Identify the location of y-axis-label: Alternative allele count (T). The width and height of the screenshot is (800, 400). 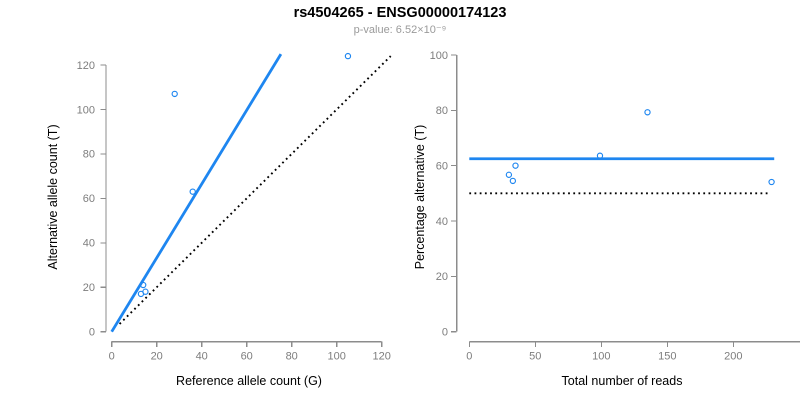
(53, 196).